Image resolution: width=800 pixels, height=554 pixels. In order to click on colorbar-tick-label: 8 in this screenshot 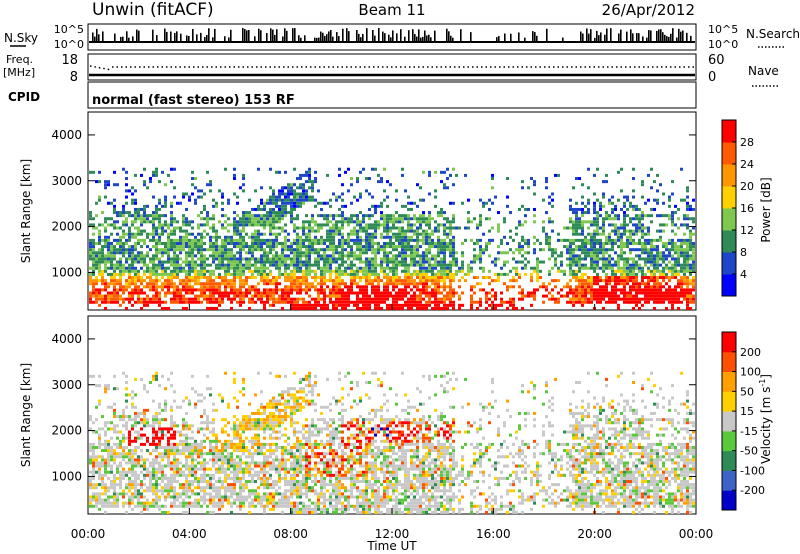, I will do `click(743, 252)`.